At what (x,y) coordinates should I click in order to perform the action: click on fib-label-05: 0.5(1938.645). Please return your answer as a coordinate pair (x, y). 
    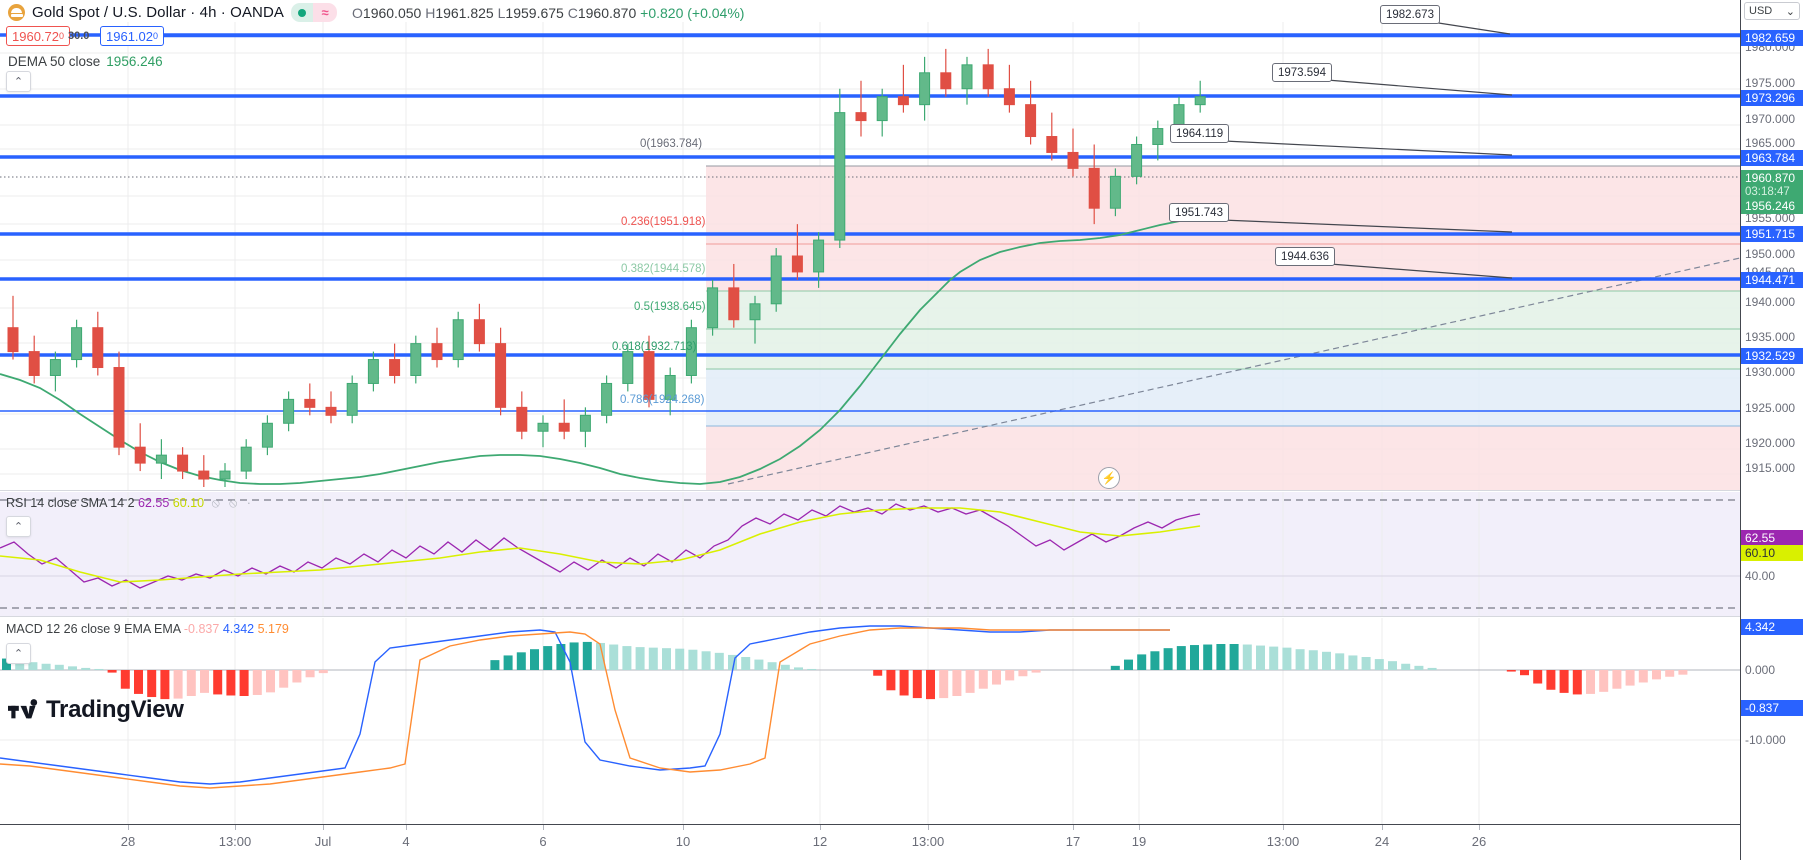
    Looking at the image, I should click on (670, 307).